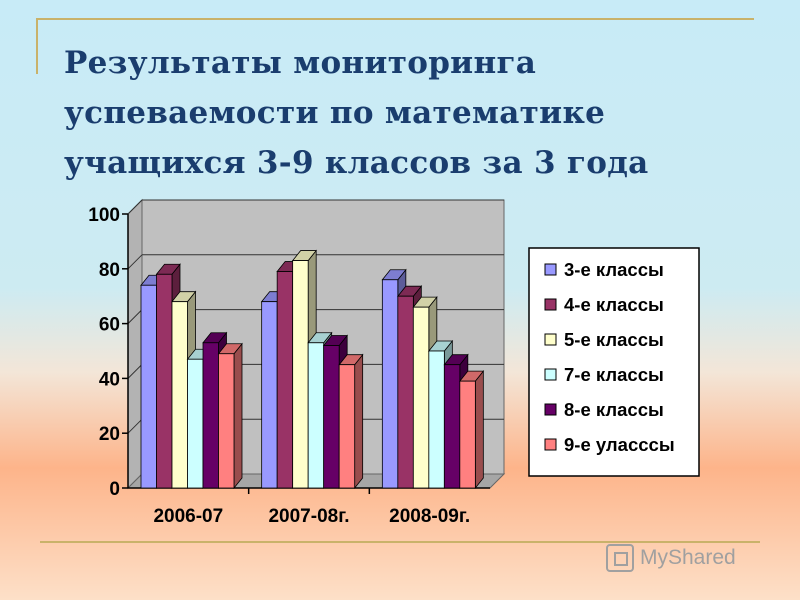  I want to click on watermark: MyShared, so click(691, 558).